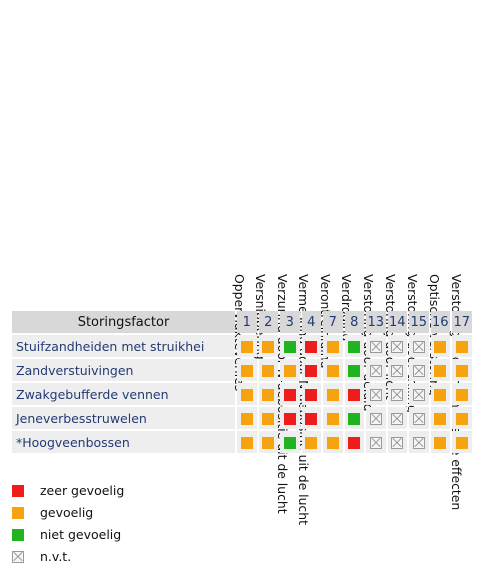 The image size is (501, 570). What do you see at coordinates (440, 322) in the screenshot?
I see `column-number-16: 16` at bounding box center [440, 322].